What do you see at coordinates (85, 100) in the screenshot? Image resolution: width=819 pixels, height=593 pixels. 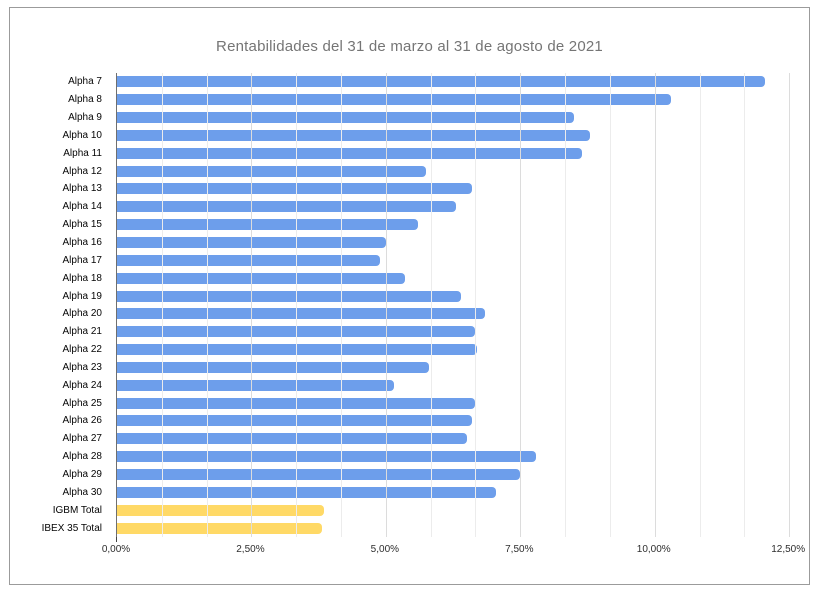 I see `category-label: Alpha 8` at bounding box center [85, 100].